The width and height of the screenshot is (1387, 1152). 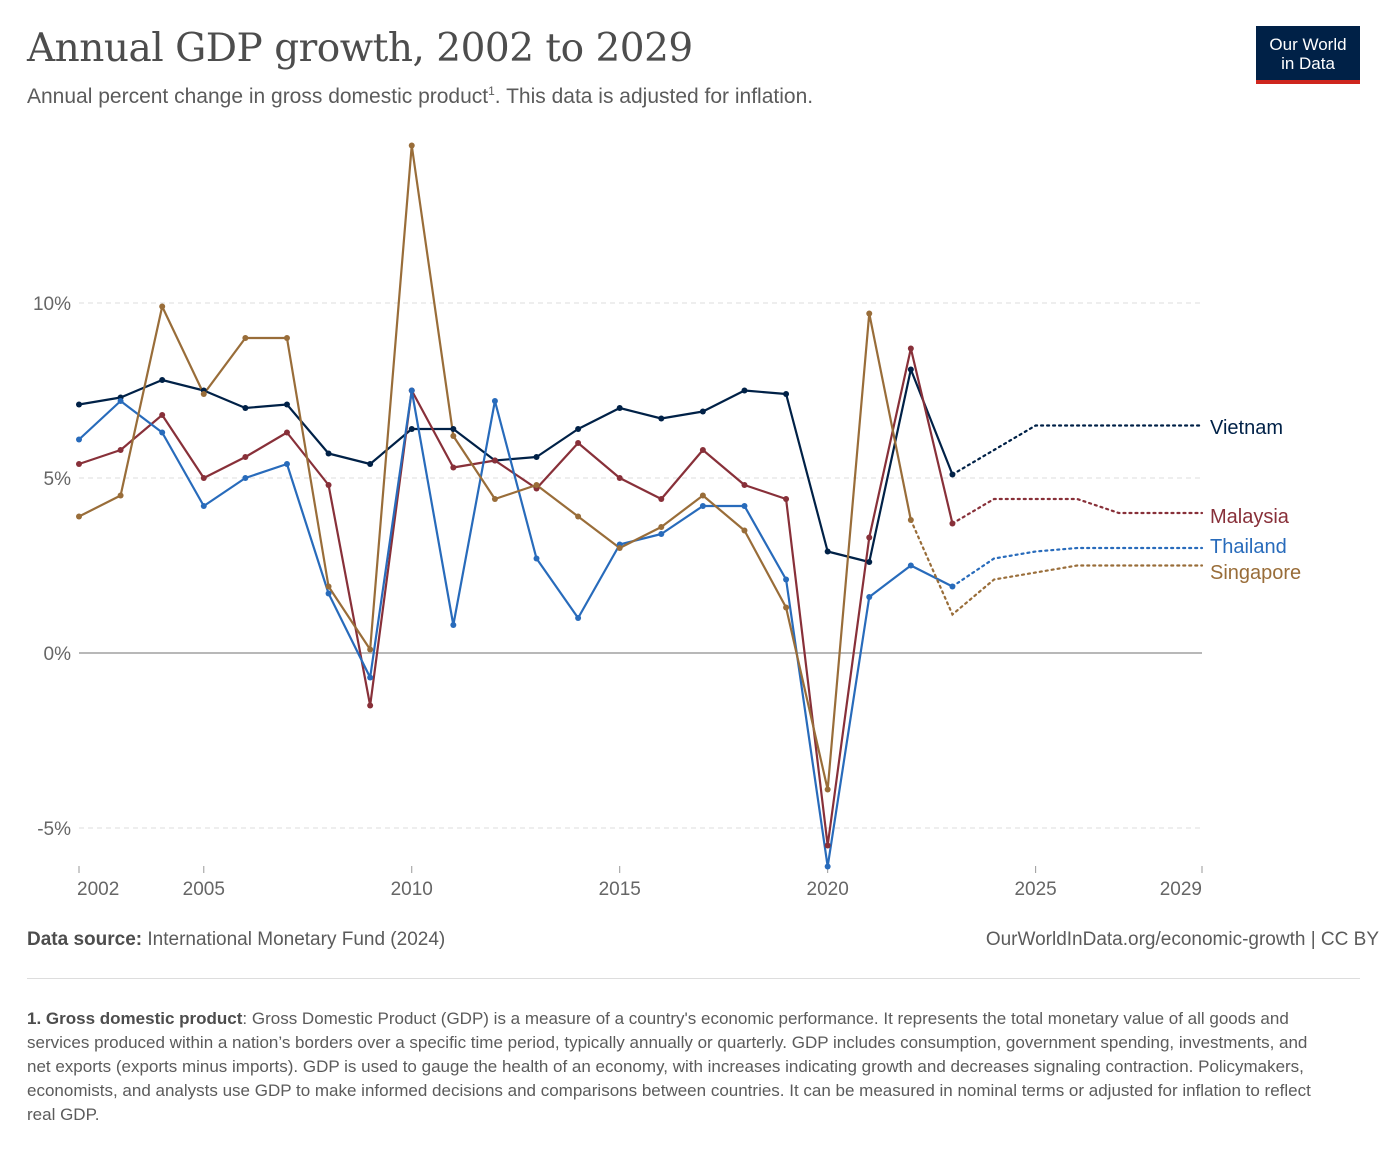 I want to click on x-tick-label: 2010, so click(x=412, y=889).